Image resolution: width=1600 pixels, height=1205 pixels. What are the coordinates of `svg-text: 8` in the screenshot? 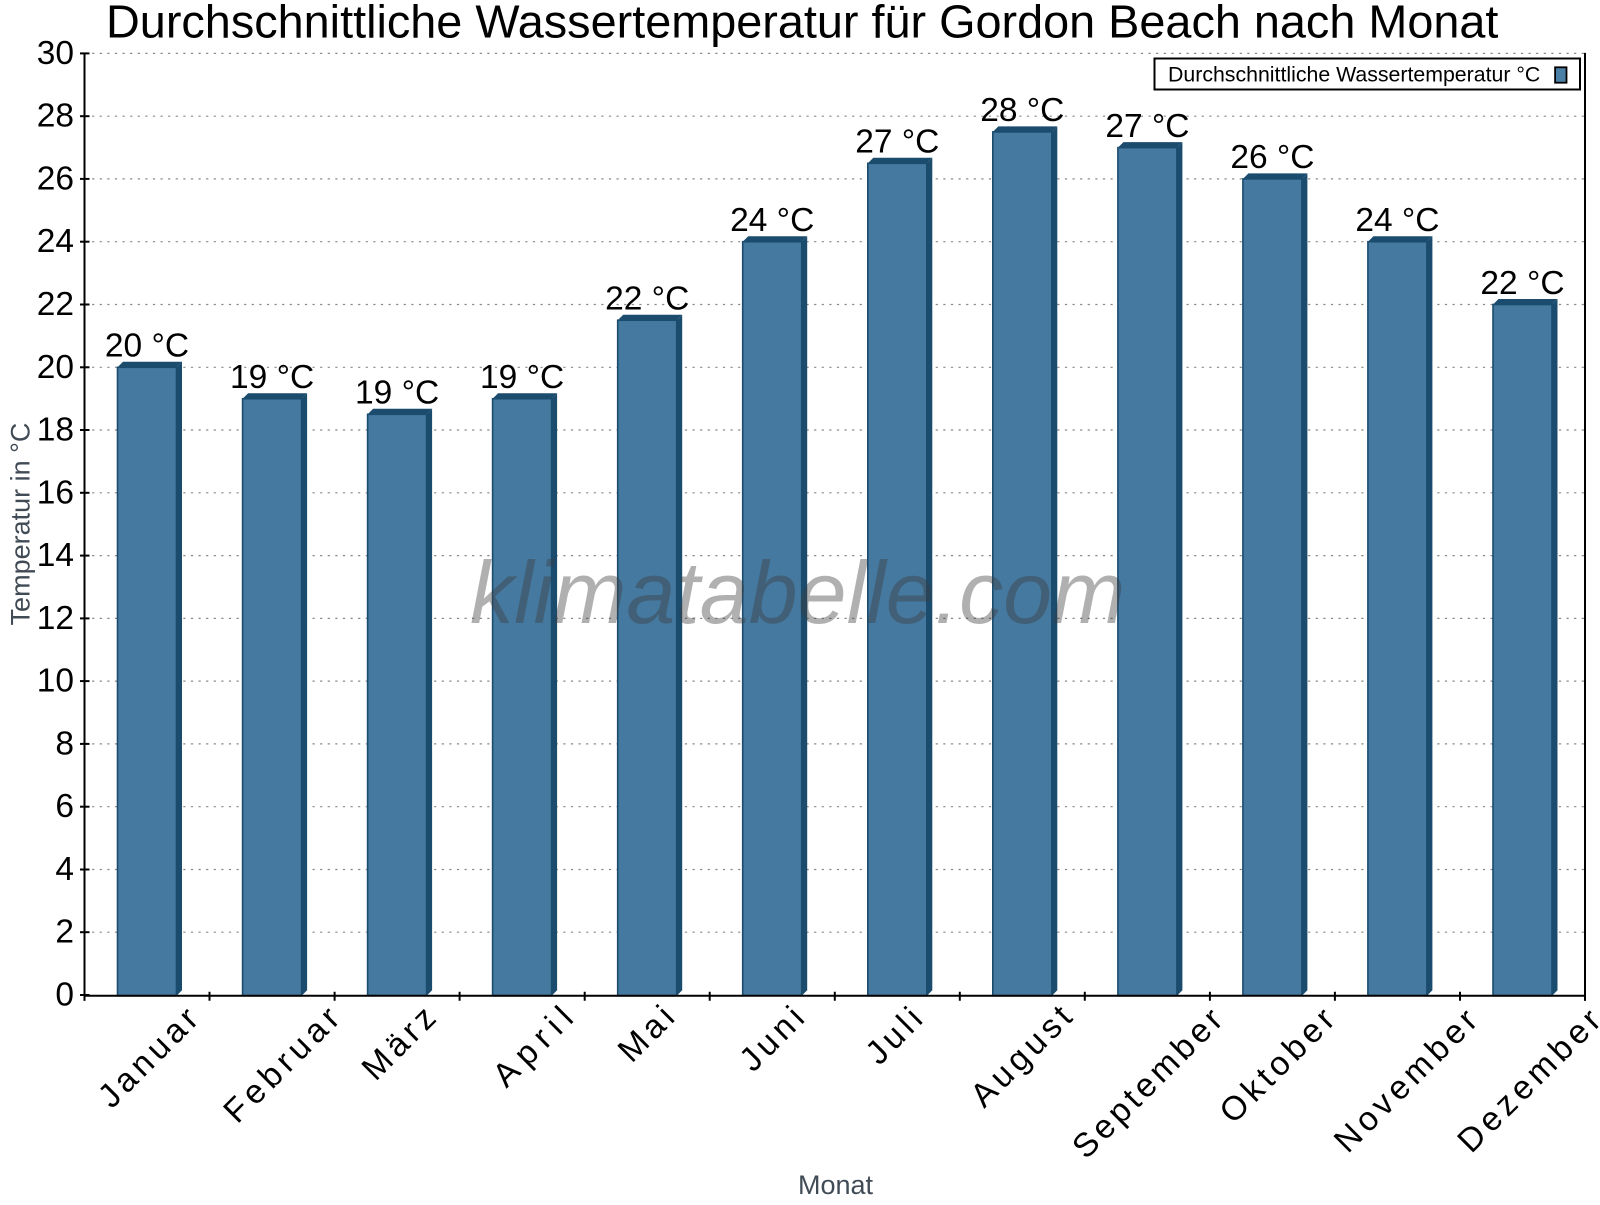 It's located at (64, 743).